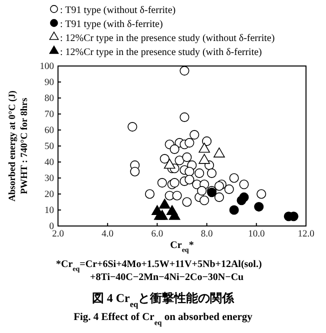 This screenshot has width=326, height=333. Describe the element at coordinates (306, 235) in the screenshot. I see `x-tick-label: 12.0` at that location.